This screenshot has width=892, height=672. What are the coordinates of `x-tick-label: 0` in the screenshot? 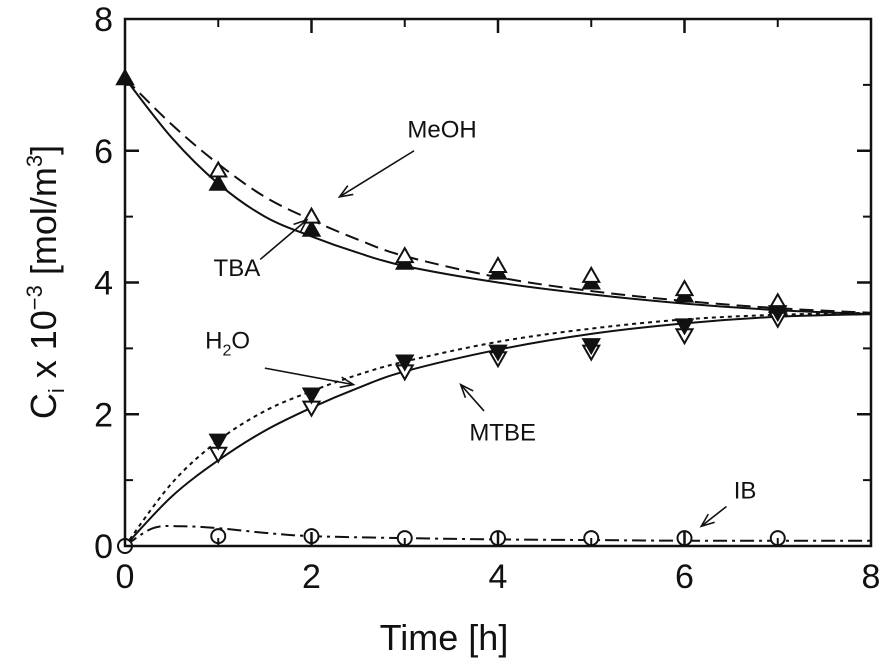 It's located at (125, 577).